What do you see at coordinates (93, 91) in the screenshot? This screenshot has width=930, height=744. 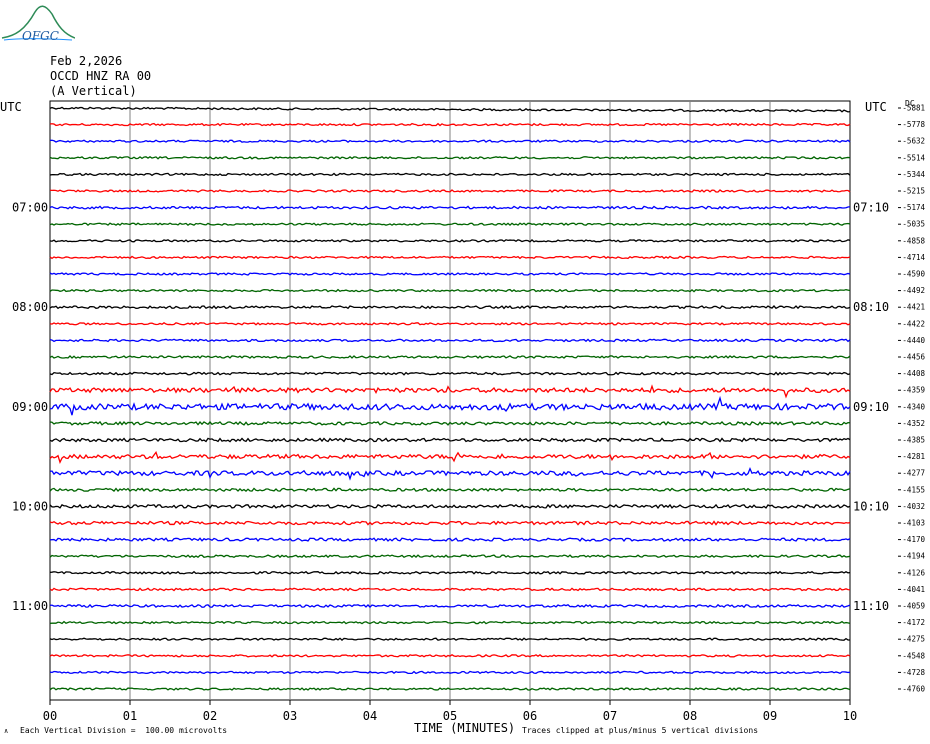 I see `header-component: (A Vertical)` at bounding box center [93, 91].